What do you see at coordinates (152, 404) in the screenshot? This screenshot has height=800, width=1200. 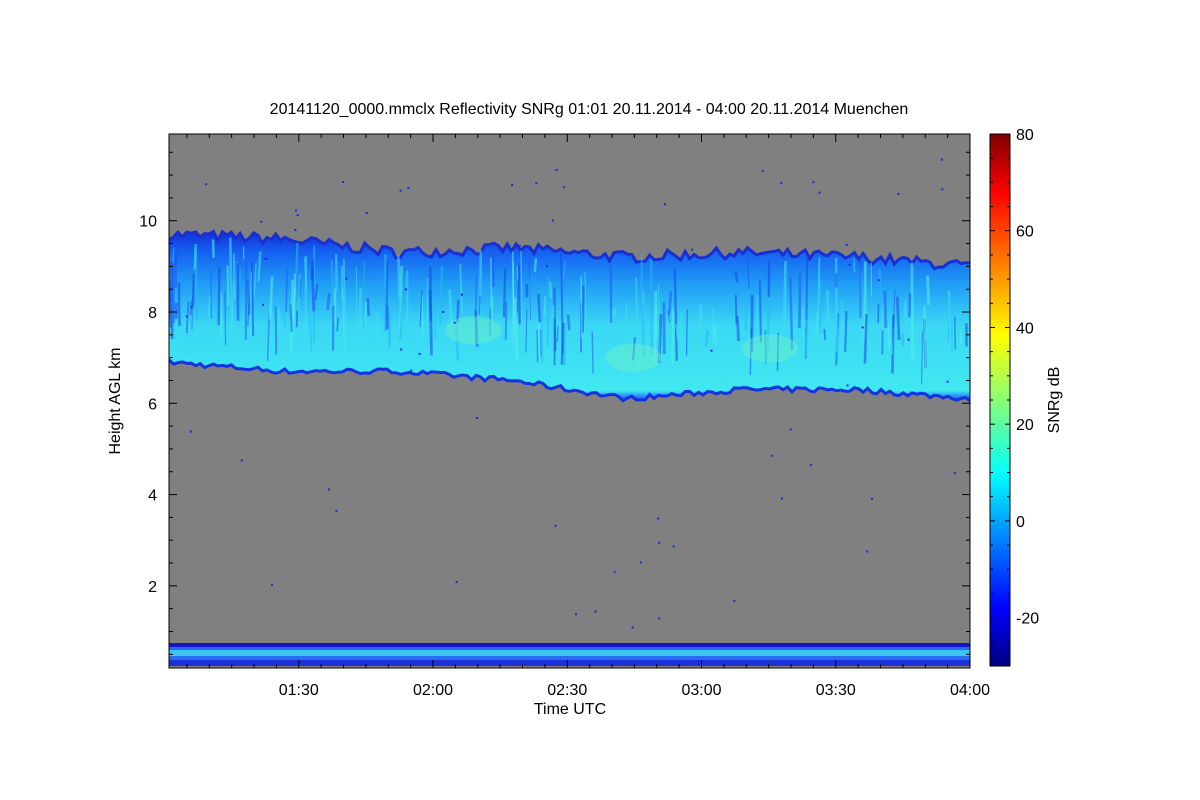 I see `y-tick-label: 6` at bounding box center [152, 404].